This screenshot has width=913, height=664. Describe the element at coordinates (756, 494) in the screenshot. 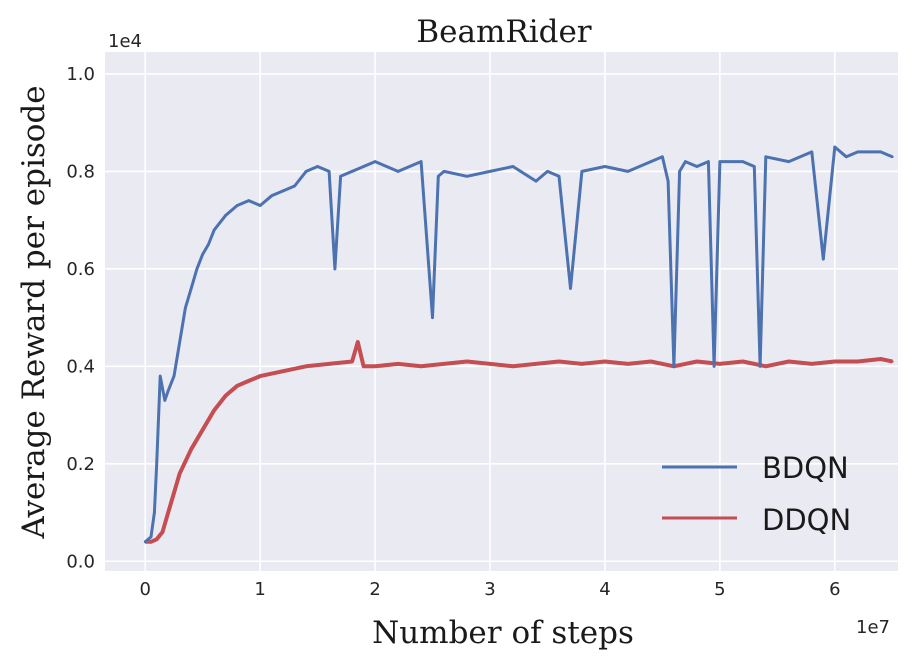

I see `legend: BDQN DDQN` at that location.